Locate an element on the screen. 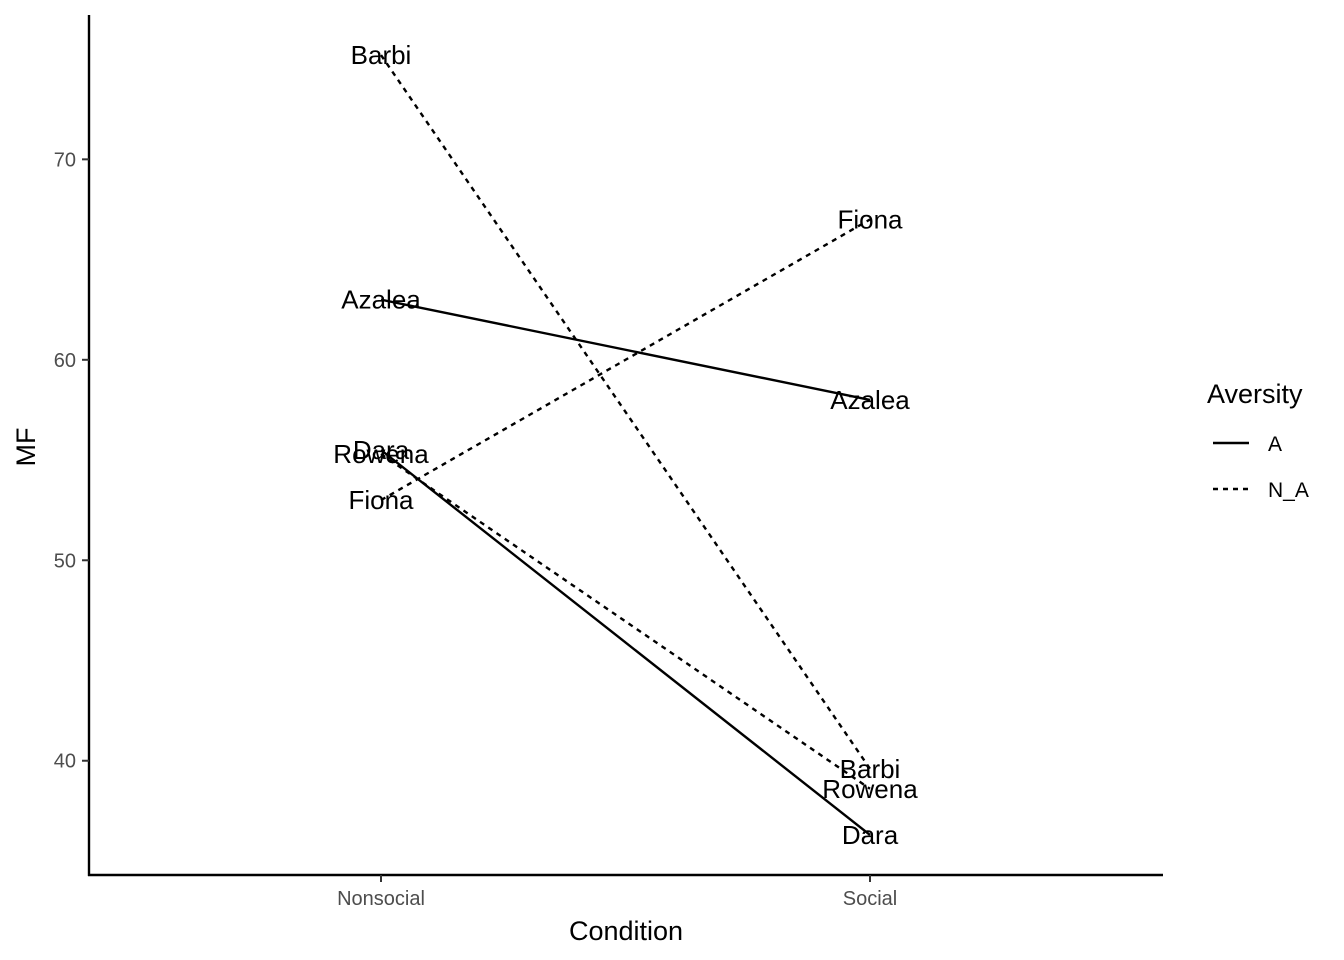 This screenshot has height=960, width=1344. series-line-dara is located at coordinates (625, 642).